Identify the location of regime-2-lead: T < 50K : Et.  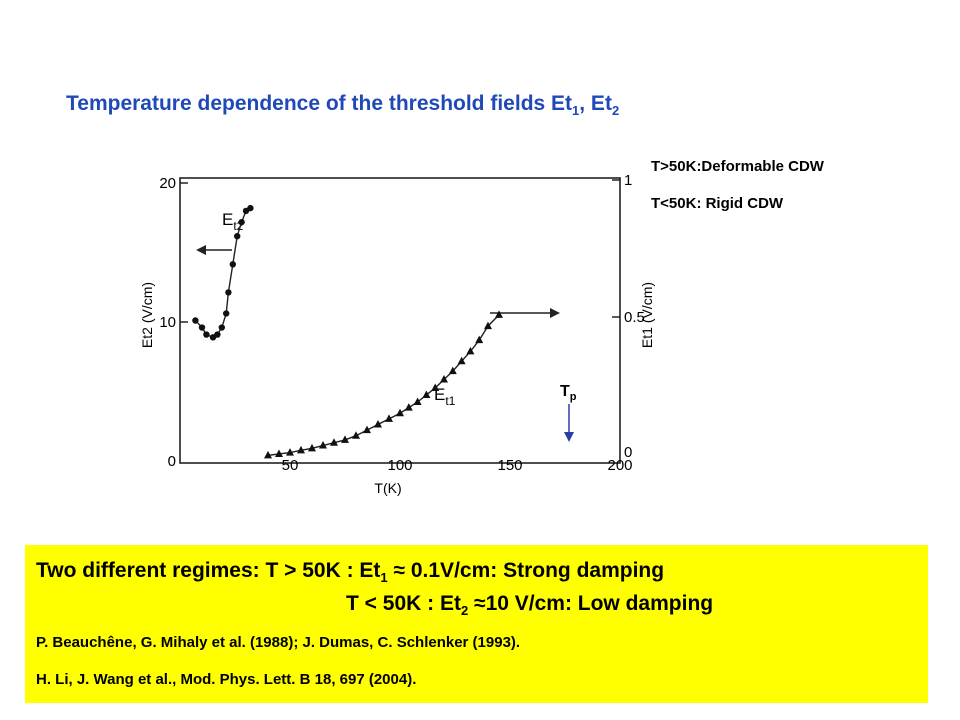
(403, 603).